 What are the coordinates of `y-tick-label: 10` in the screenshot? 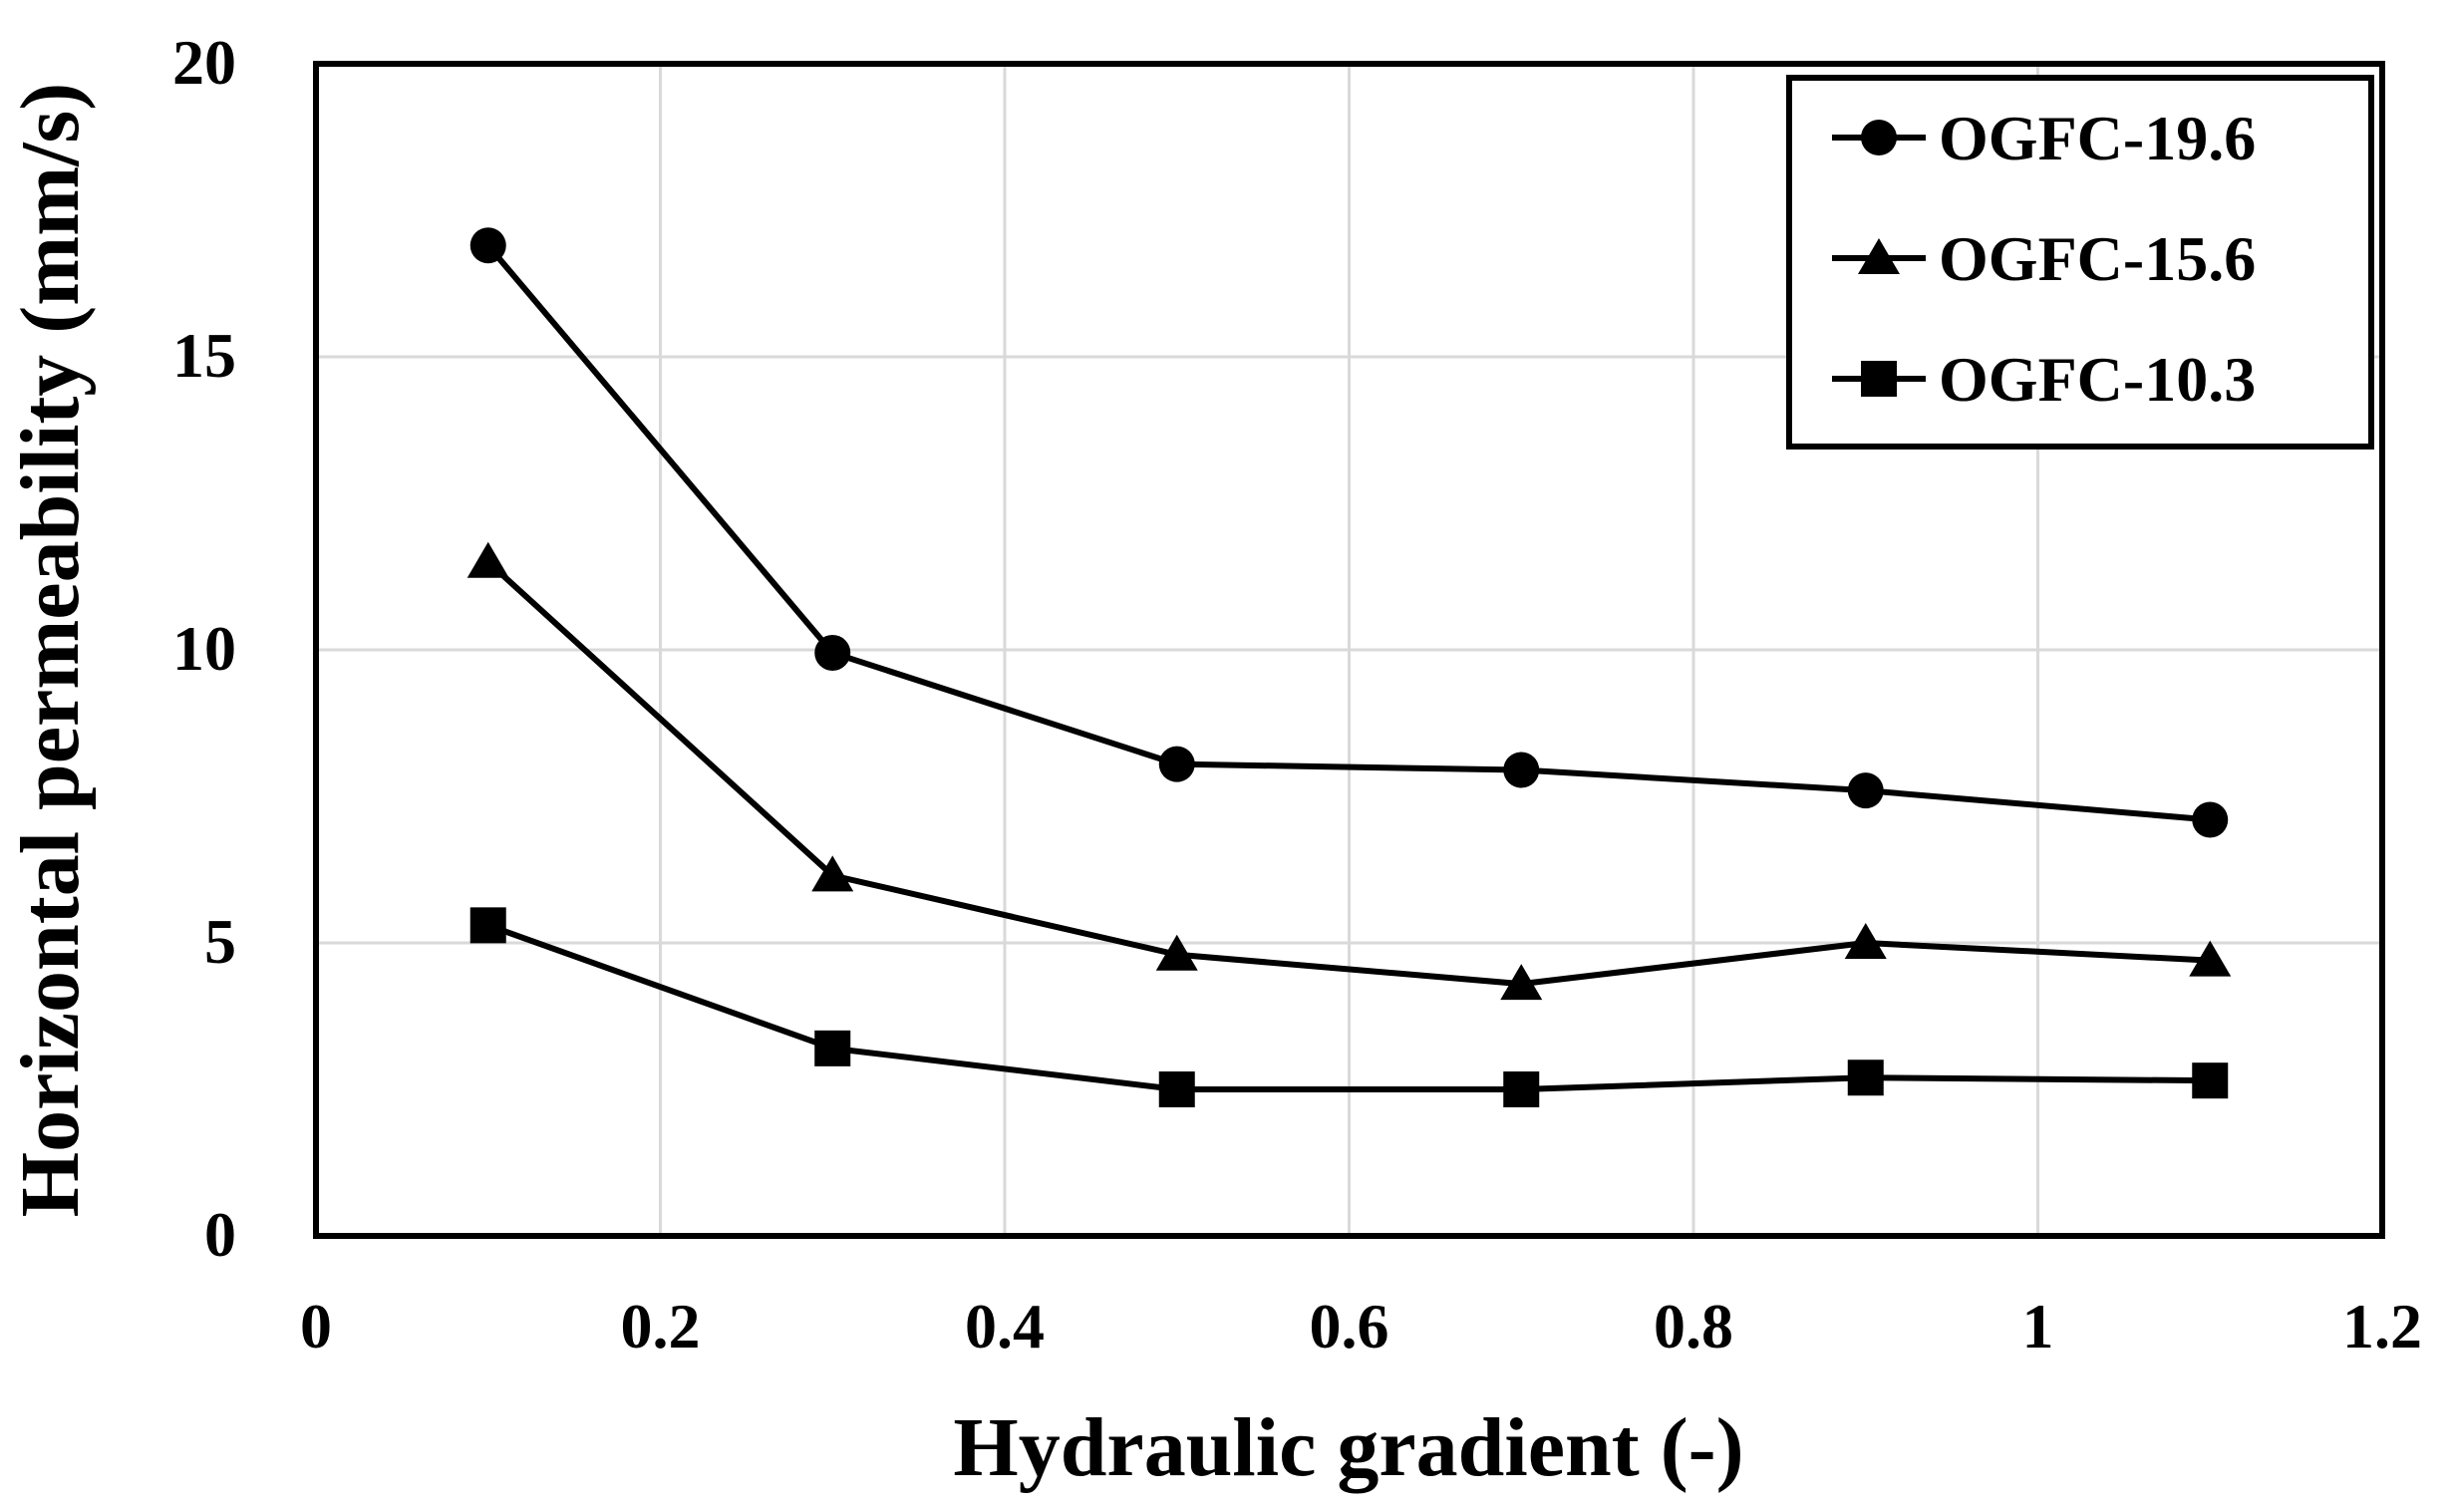 It's located at (204, 649).